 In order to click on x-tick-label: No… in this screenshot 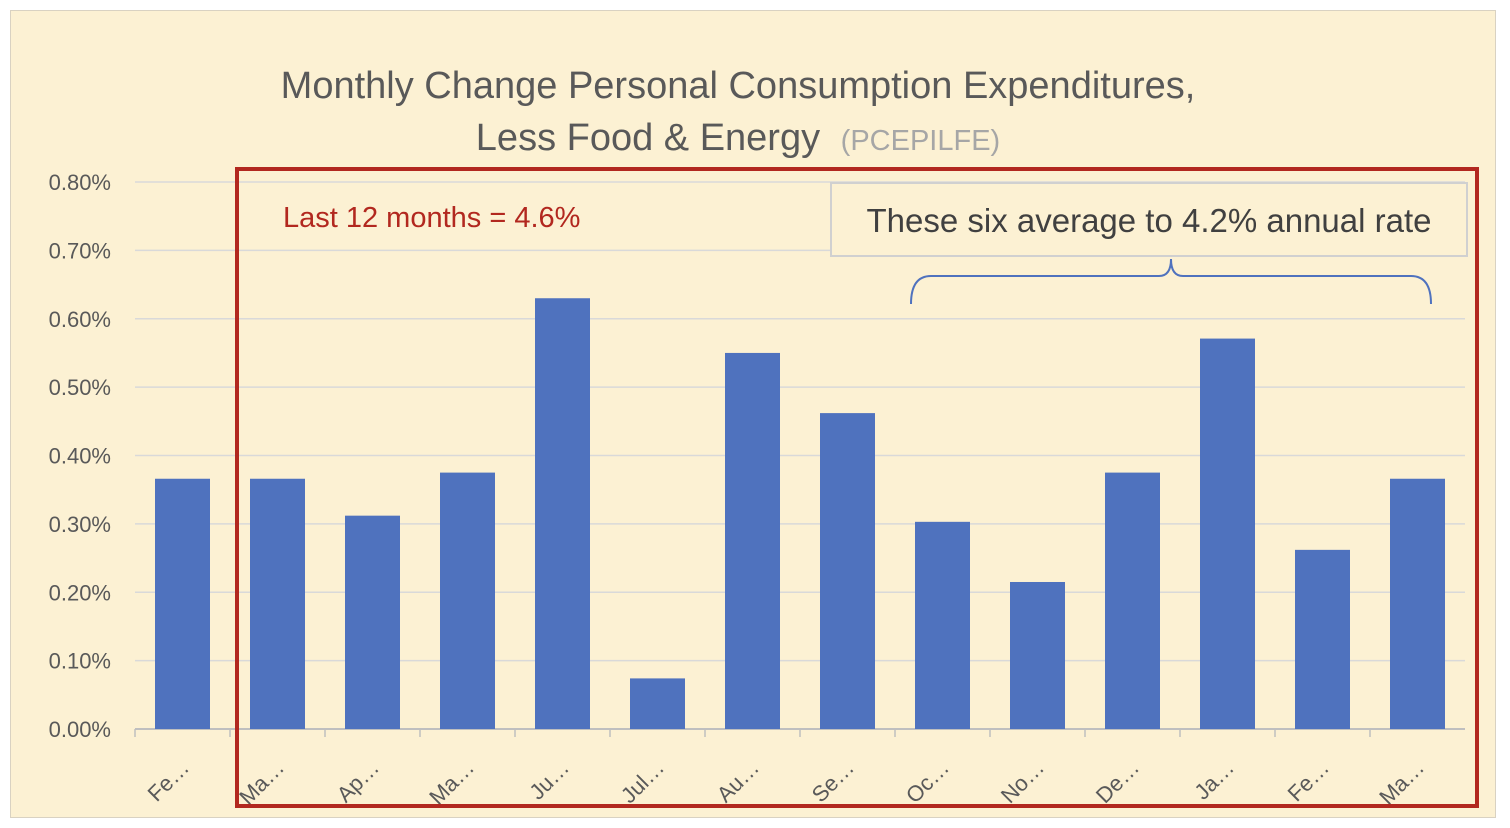, I will do `click(1022, 781)`.